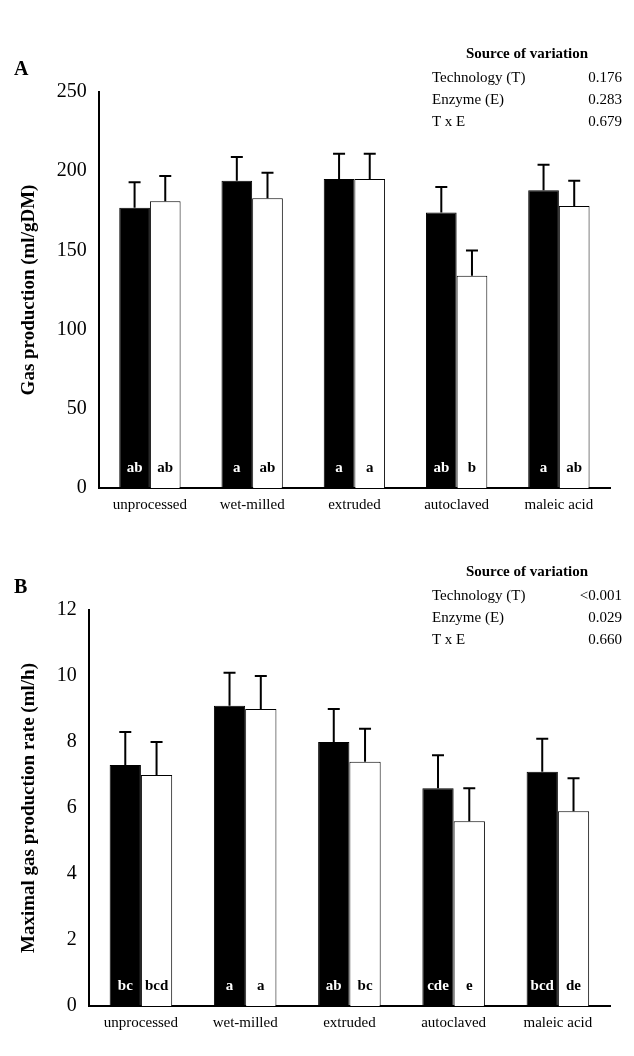  What do you see at coordinates (472, 466) in the screenshot?
I see `data-label: b` at bounding box center [472, 466].